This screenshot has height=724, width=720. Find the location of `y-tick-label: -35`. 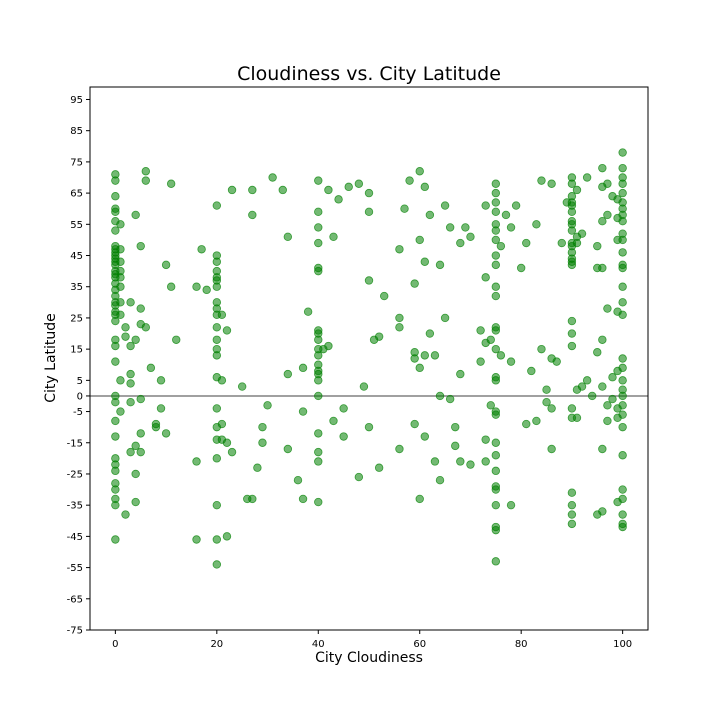

y-tick-label: -35 is located at coordinates (75, 506).